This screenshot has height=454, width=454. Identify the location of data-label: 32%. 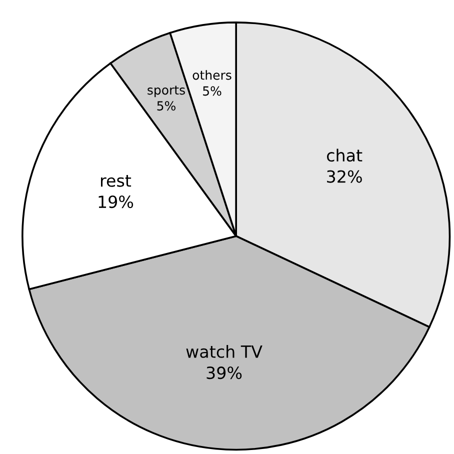
(344, 176).